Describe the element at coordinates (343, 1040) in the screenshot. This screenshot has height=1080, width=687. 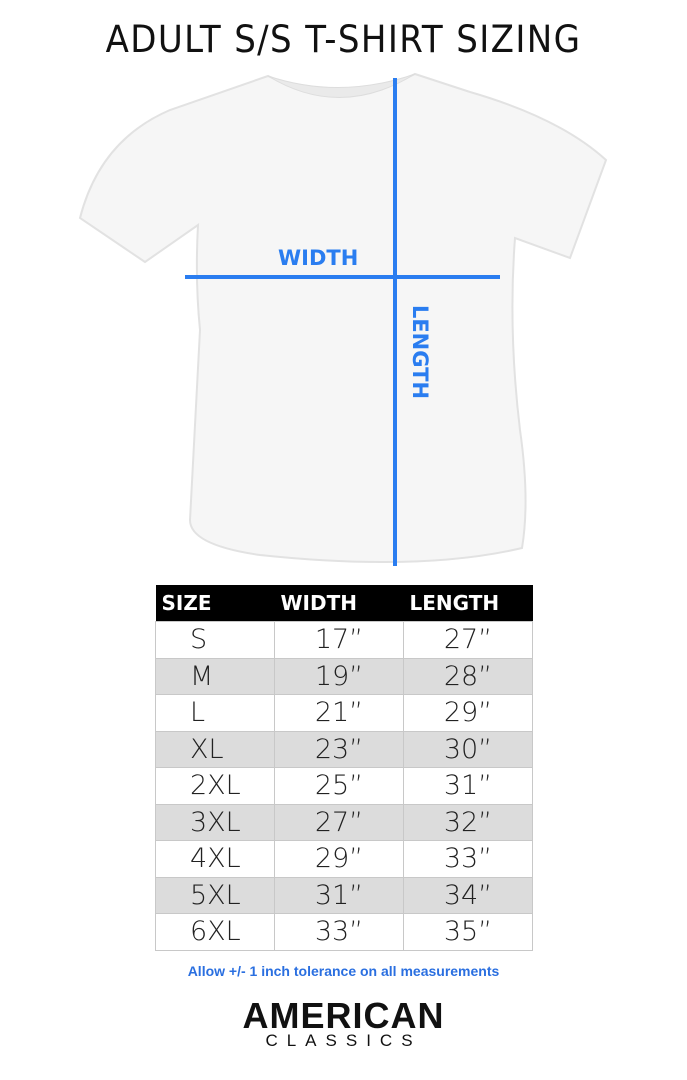
I see `brand-logo-line2: CLASSICS` at that location.